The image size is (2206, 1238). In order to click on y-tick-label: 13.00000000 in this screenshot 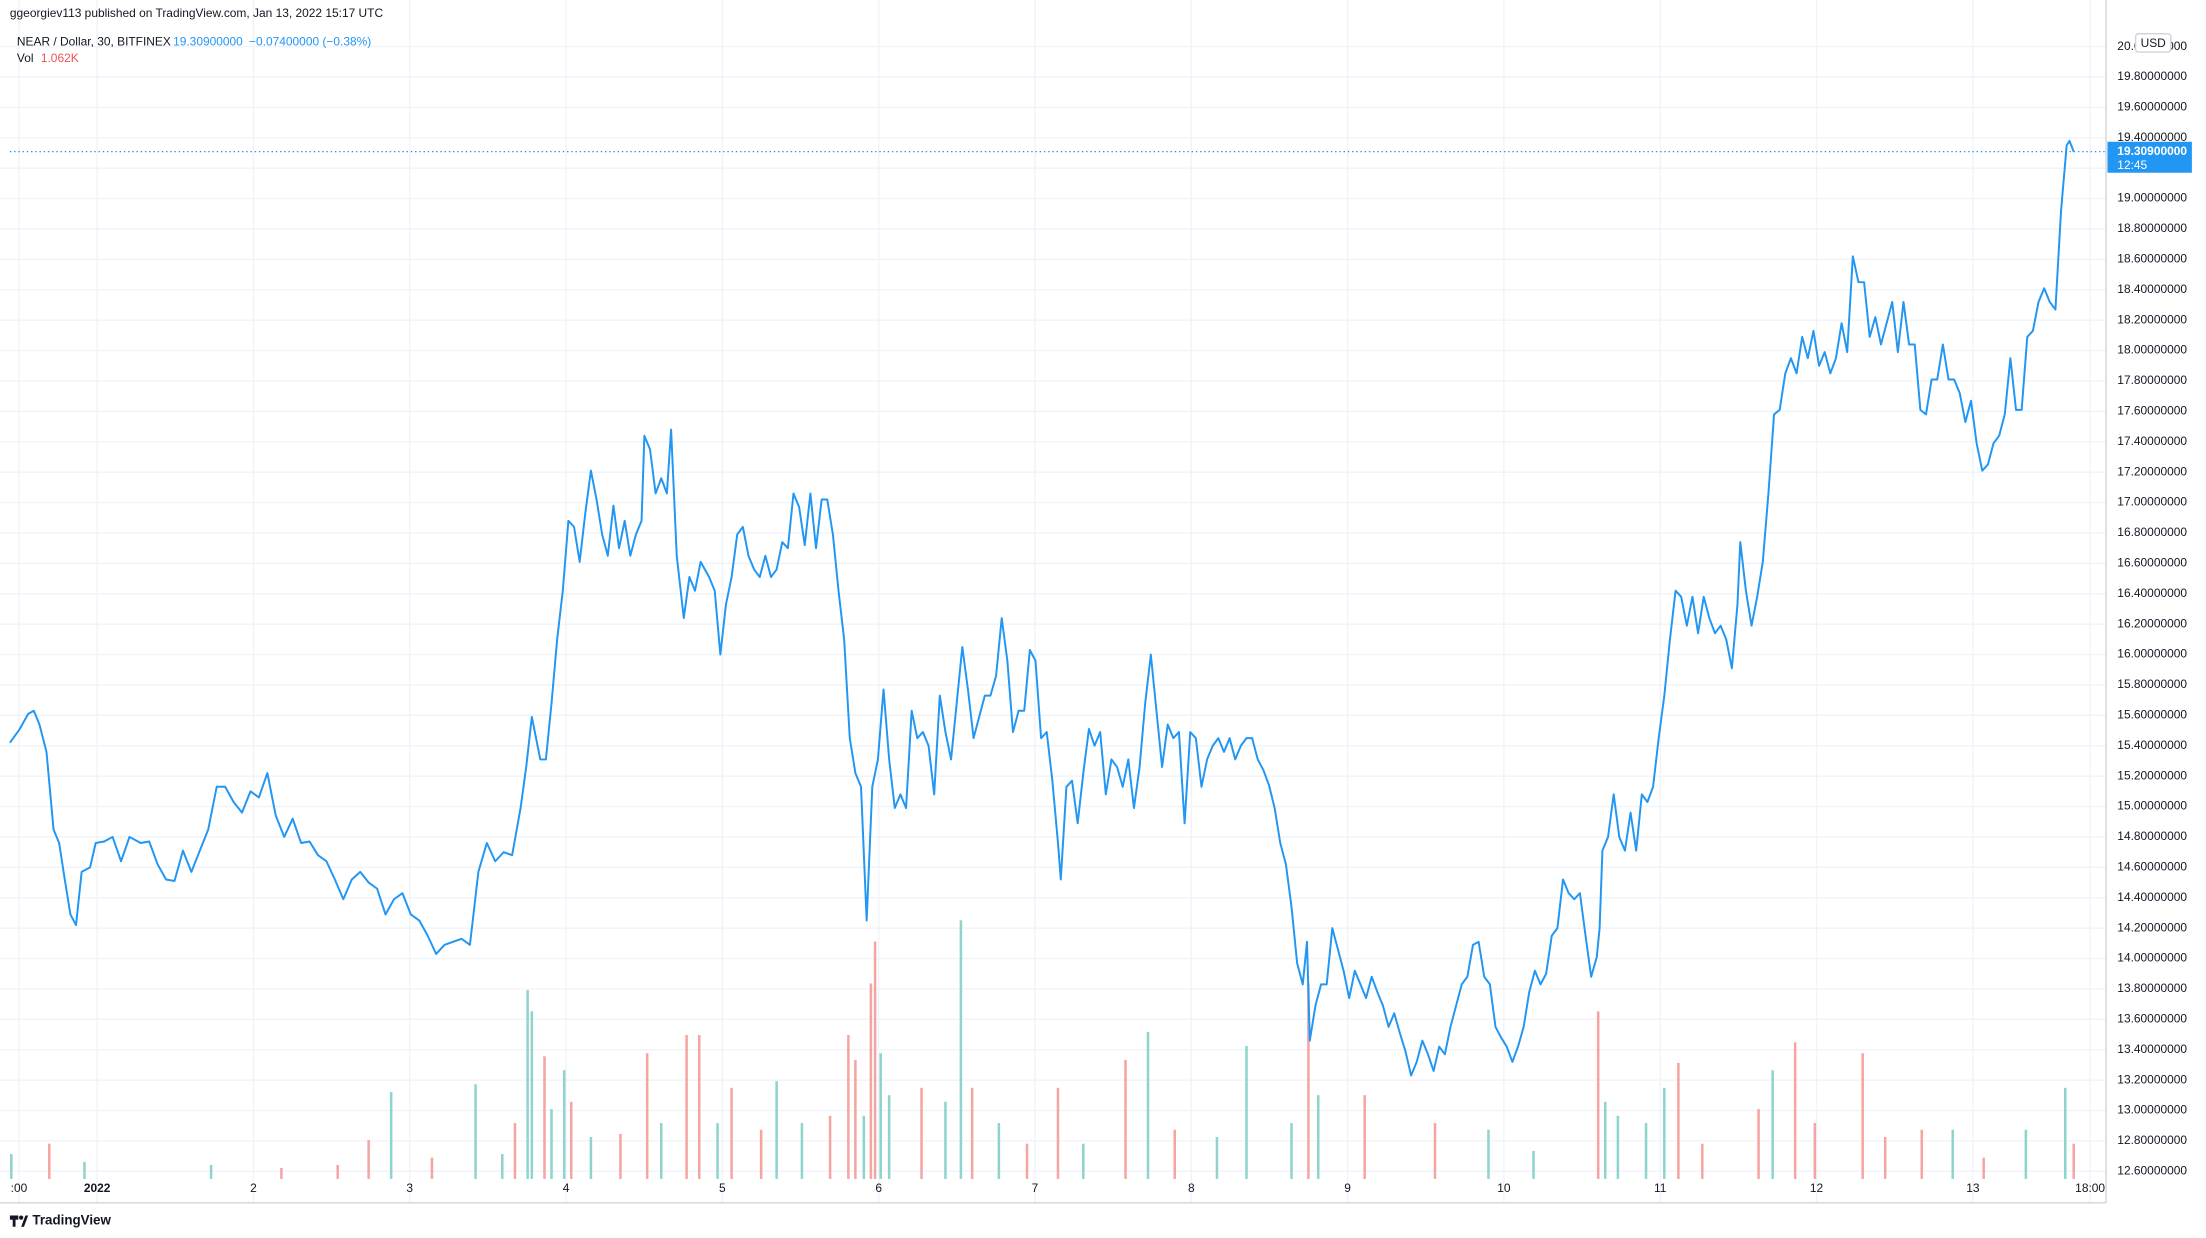, I will do `click(2152, 1110)`.